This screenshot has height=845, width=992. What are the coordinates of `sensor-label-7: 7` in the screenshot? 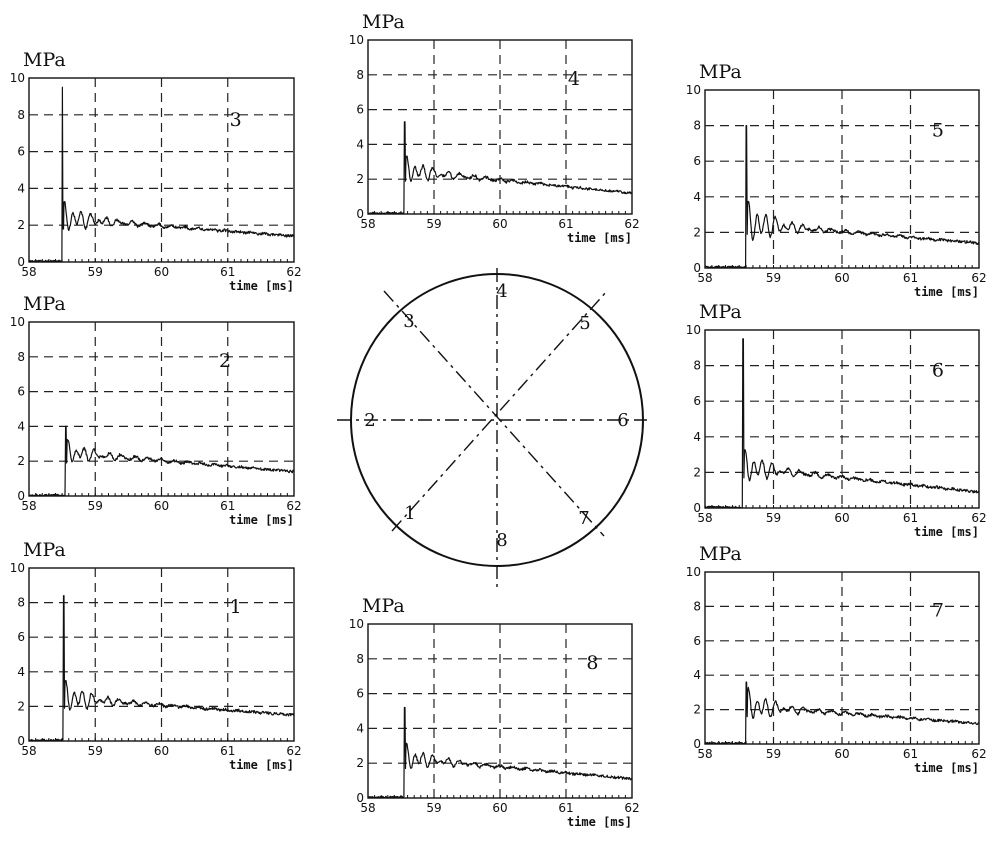 It's located at (583, 518).